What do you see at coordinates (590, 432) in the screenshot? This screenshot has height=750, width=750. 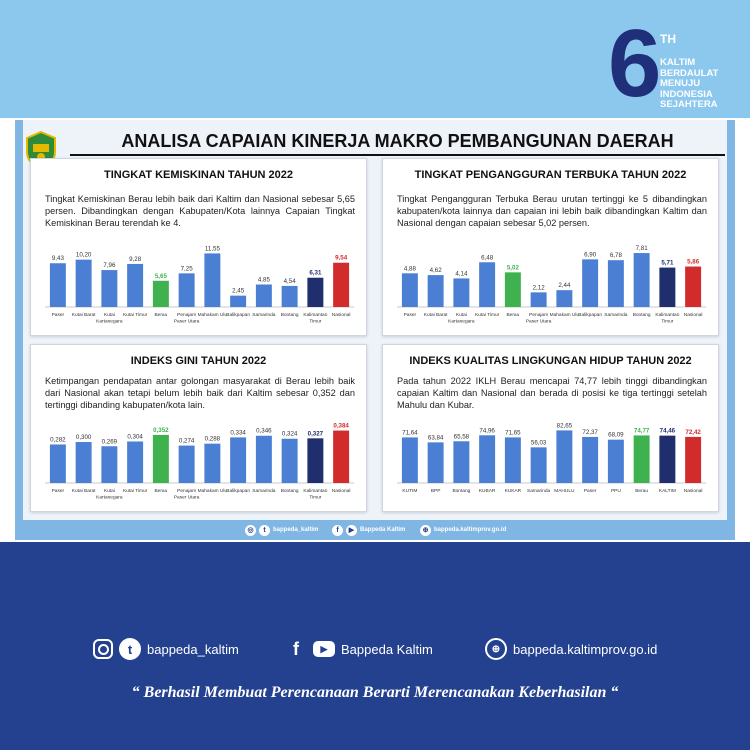 I see `data-label: 72,37` at bounding box center [590, 432].